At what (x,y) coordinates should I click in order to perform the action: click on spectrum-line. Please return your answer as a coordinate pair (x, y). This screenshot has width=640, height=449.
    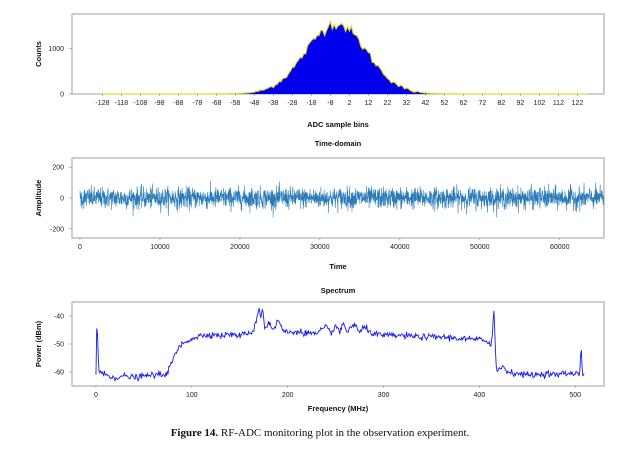
    Looking at the image, I should click on (340, 345).